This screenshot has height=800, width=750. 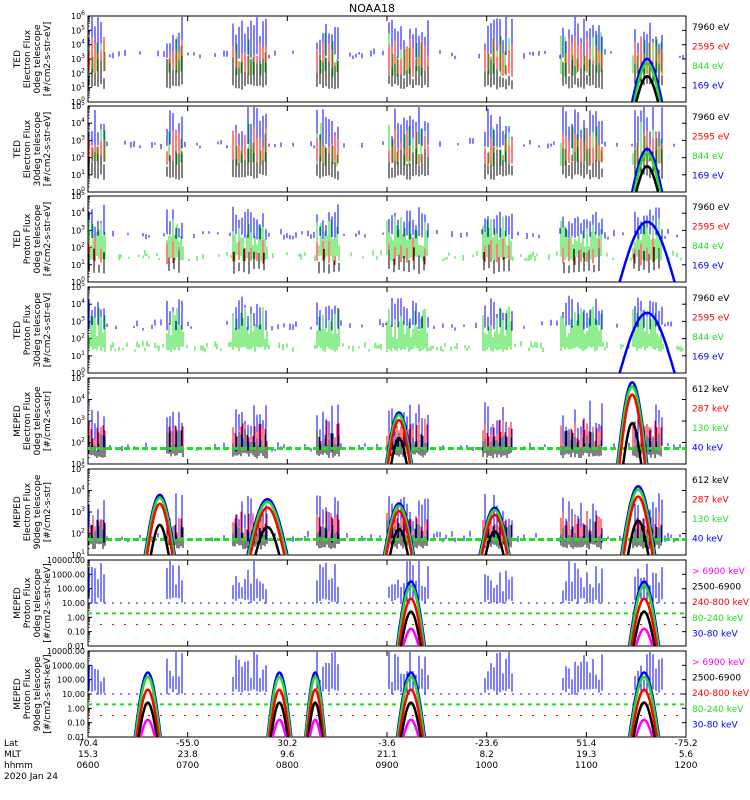 I want to click on y-axis-label-line: 90deg telescope, so click(x=38, y=511).